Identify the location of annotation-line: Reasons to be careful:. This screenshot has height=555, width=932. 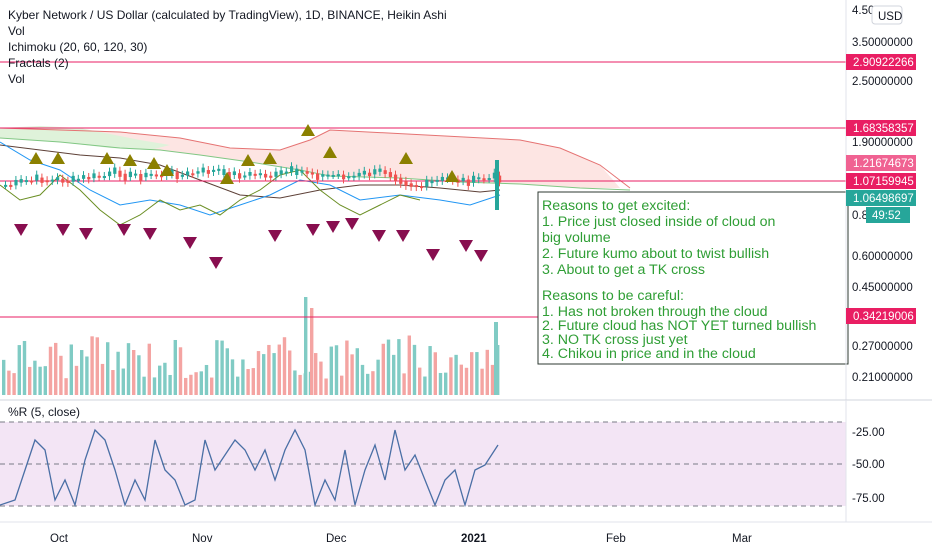
(613, 296).